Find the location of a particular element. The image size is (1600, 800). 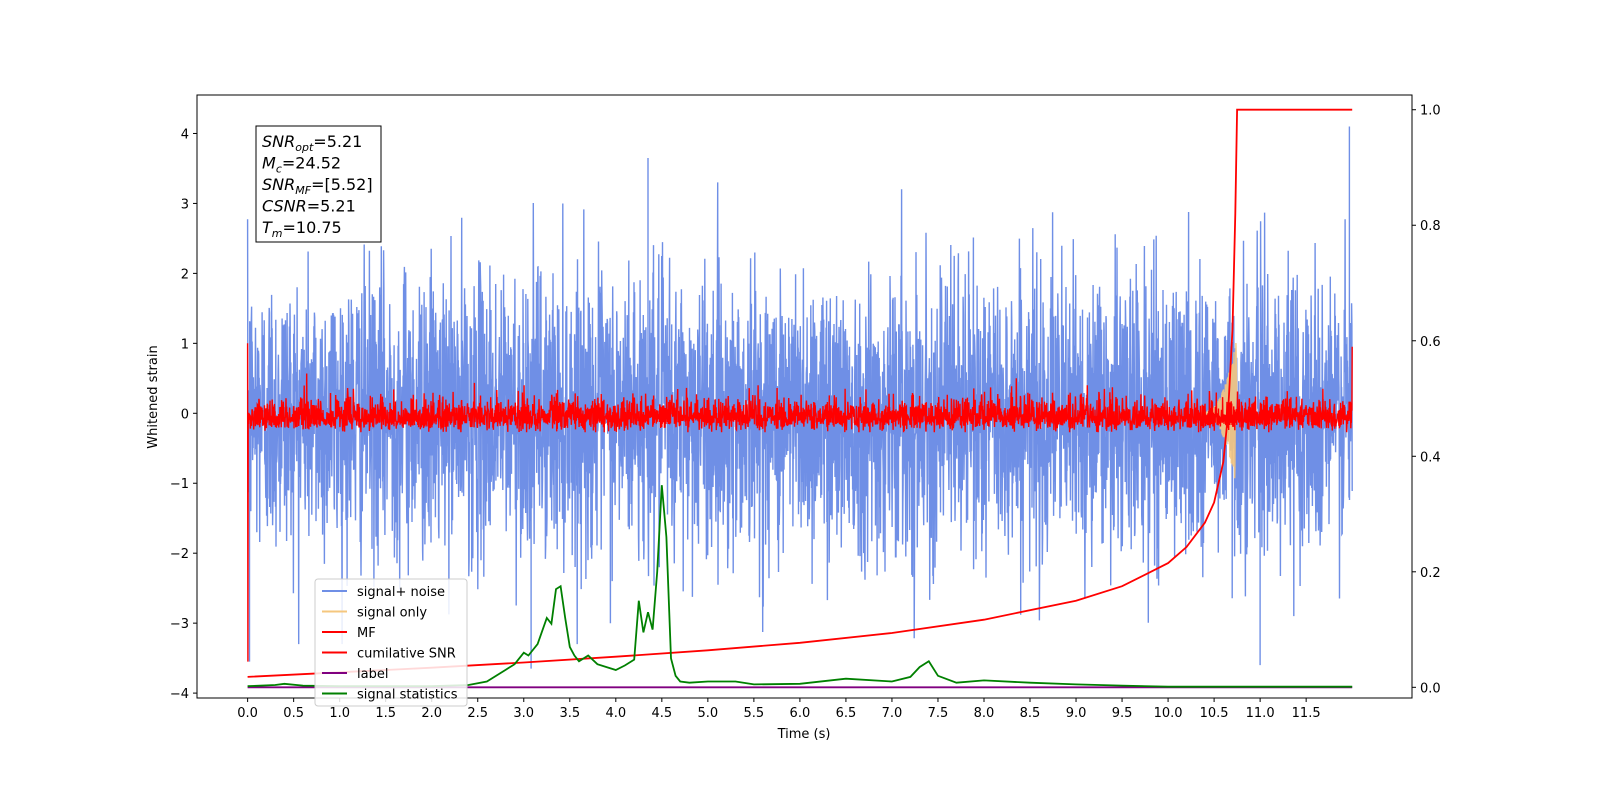

info-line: Mc=24.52 is located at coordinates (301, 165).